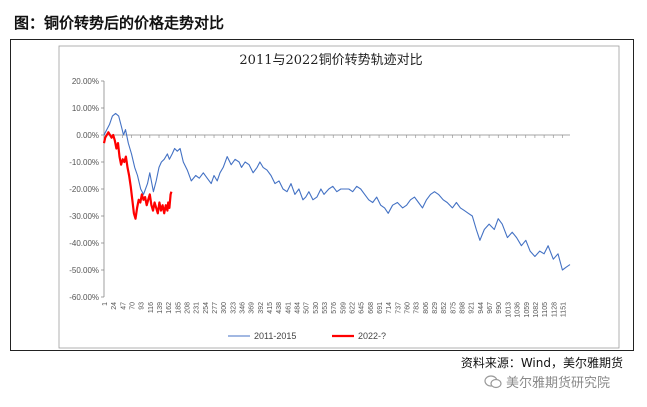  I want to click on bottom-rule, so click(322, 350).